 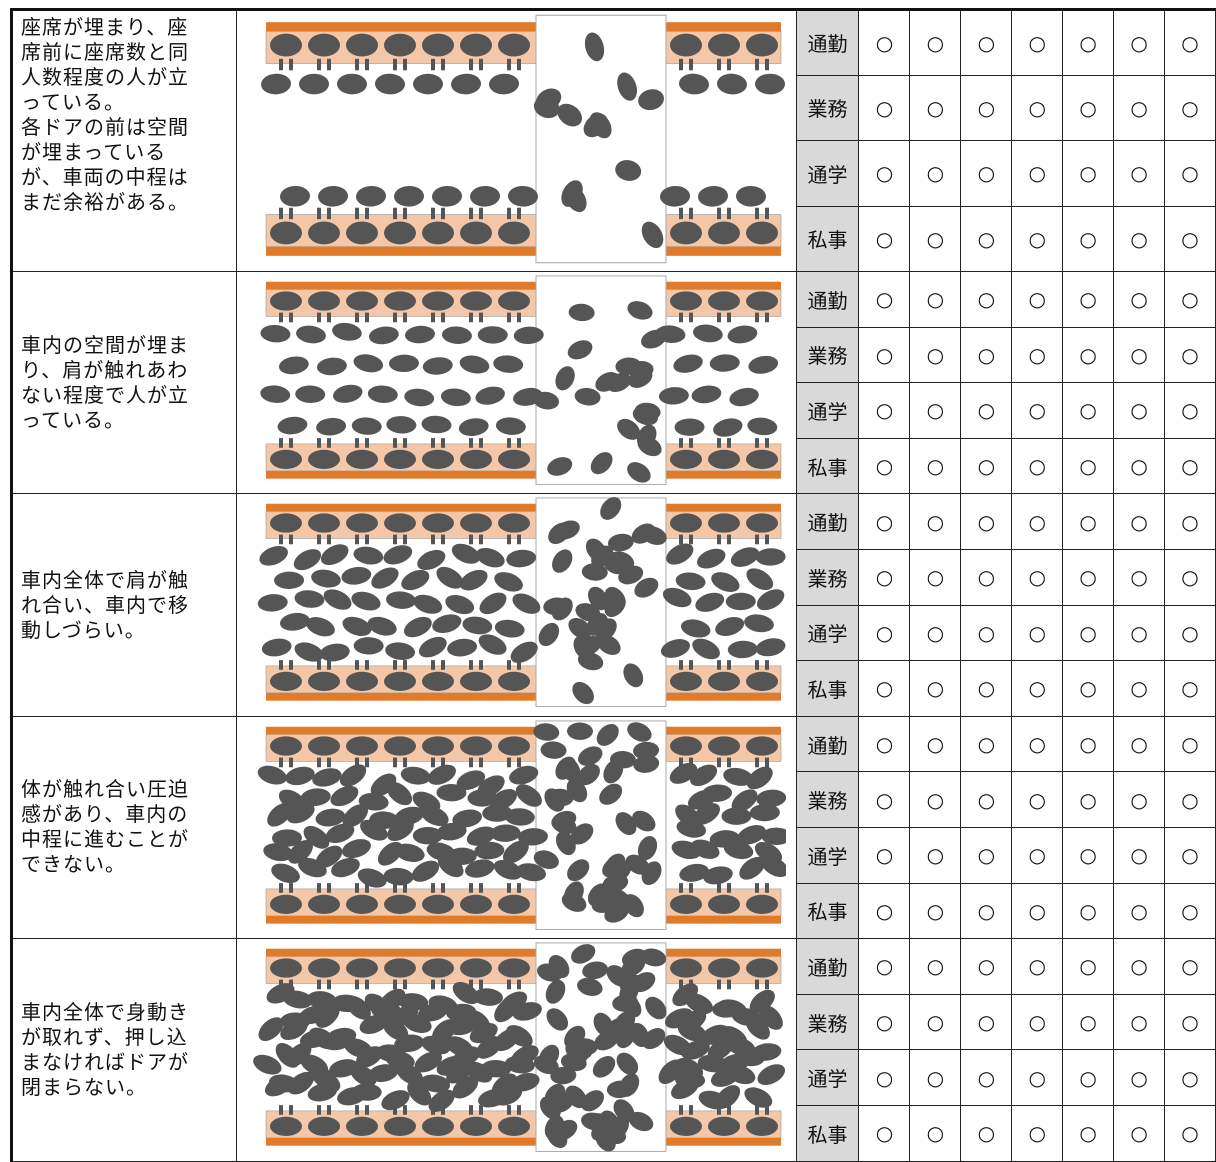 I want to click on purpose-label: 通学, so click(x=827, y=855).